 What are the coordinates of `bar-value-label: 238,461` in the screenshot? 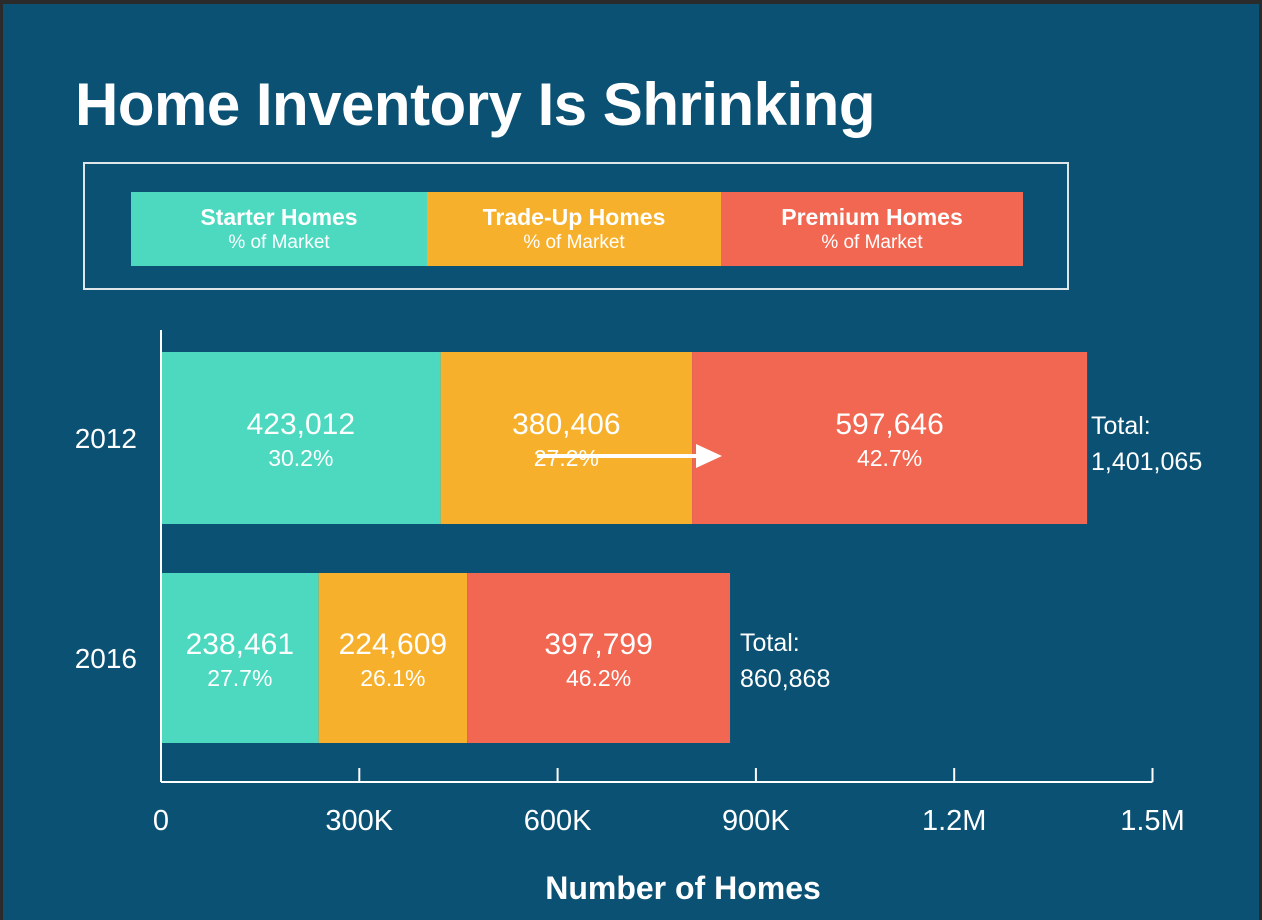 It's located at (240, 644).